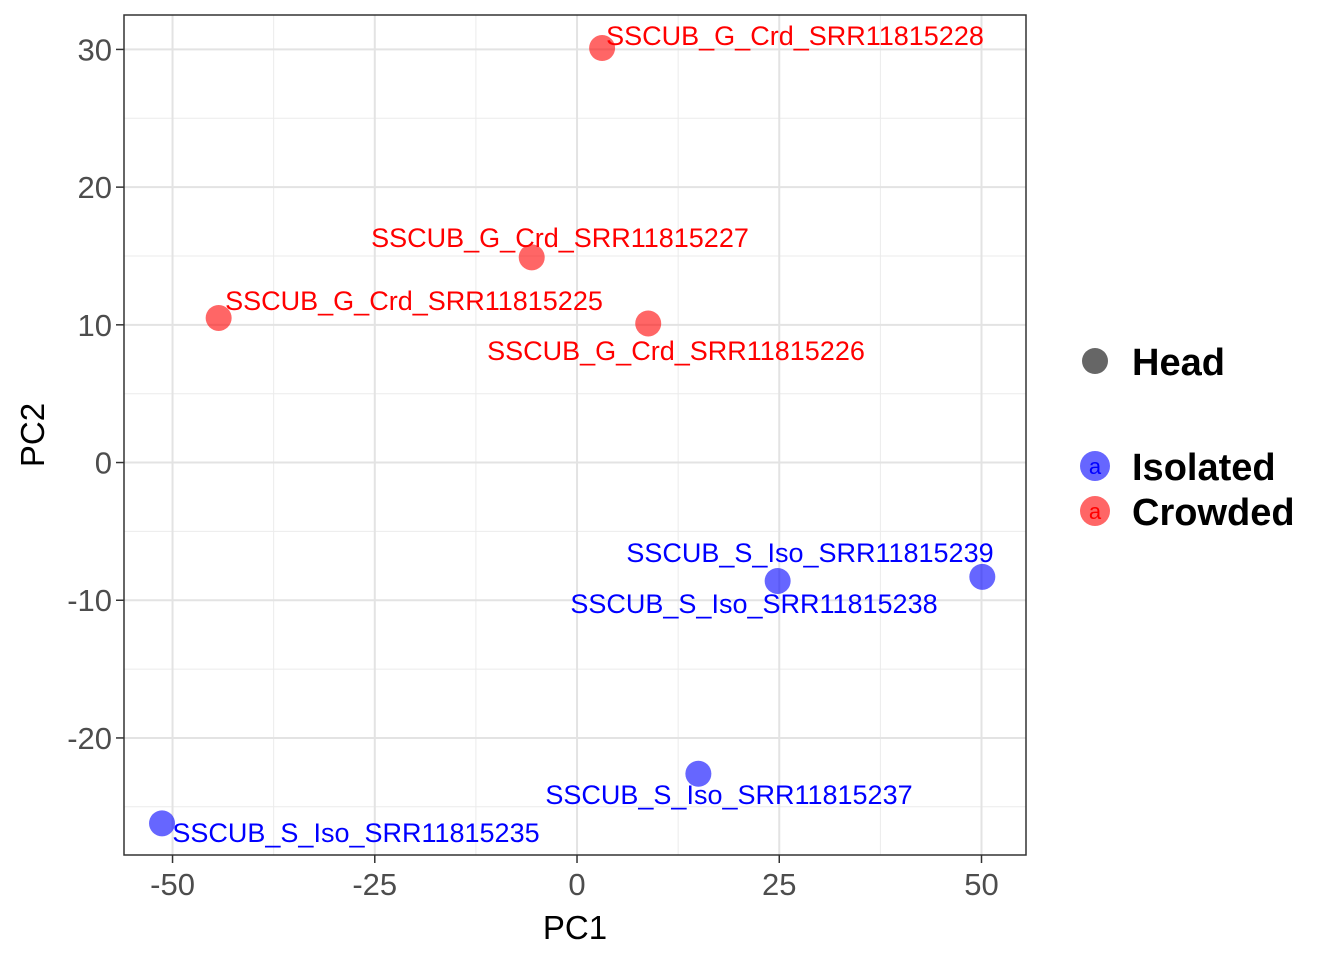 This screenshot has width=1344, height=960. Describe the element at coordinates (1204, 468) in the screenshot. I see `legend-label: Isolated` at that location.